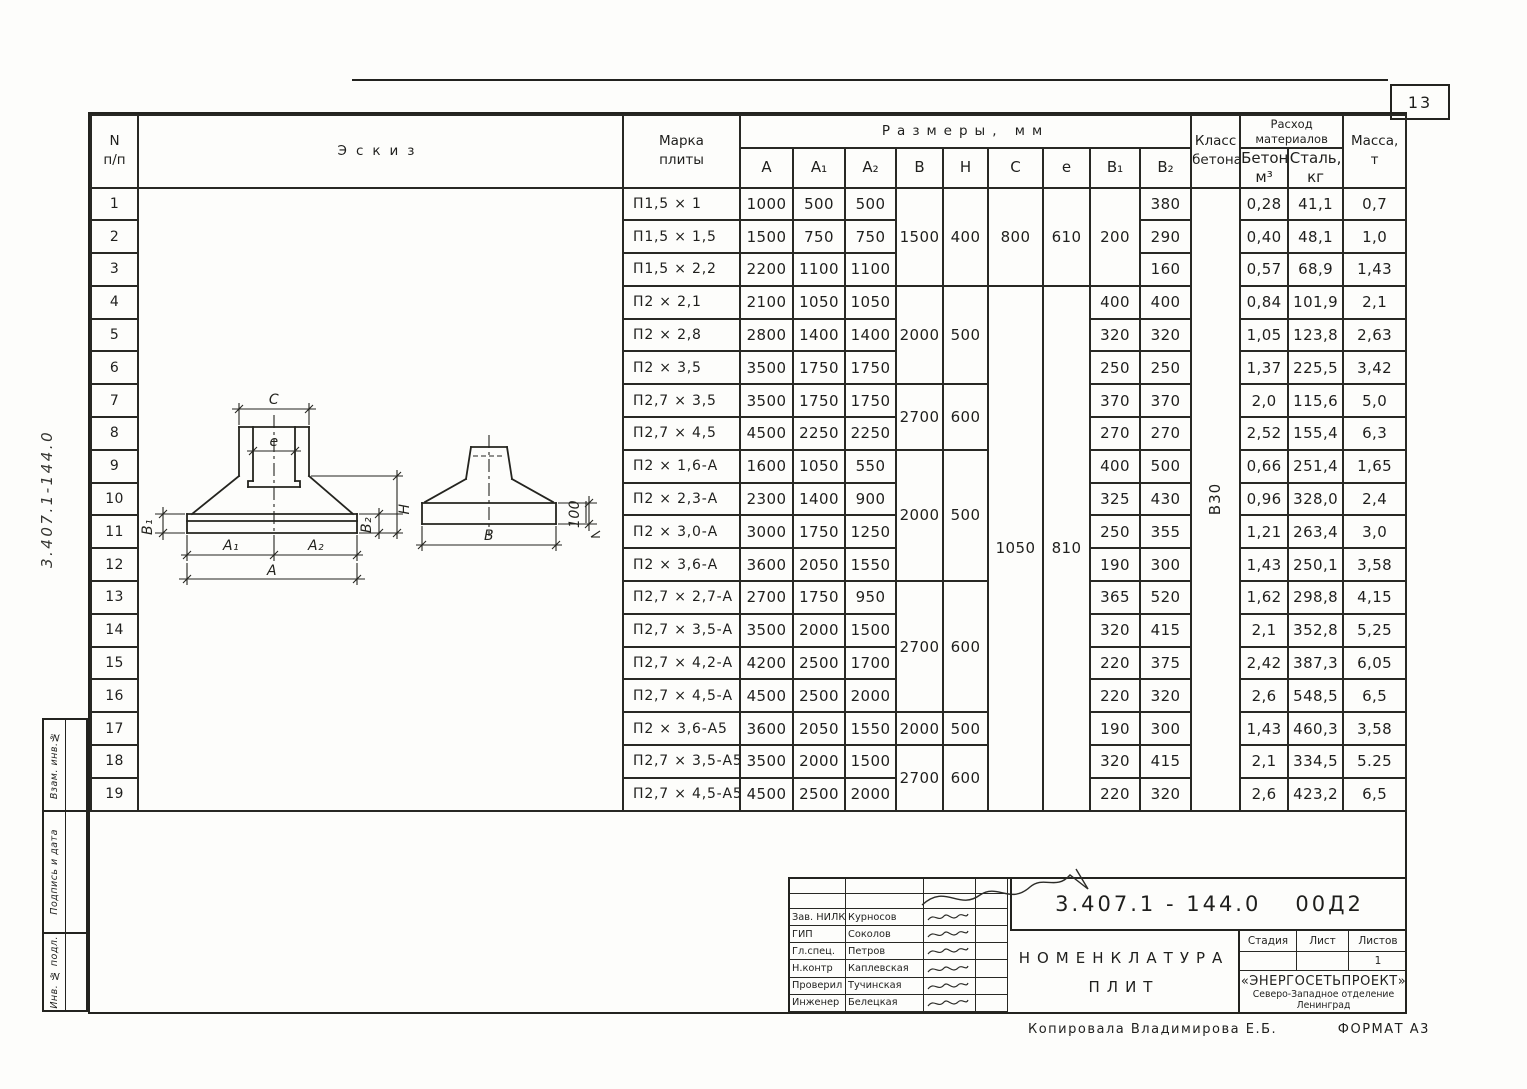 The height and width of the screenshot is (1089, 1527). I want to click on header-dim-c: С, so click(1015, 168).